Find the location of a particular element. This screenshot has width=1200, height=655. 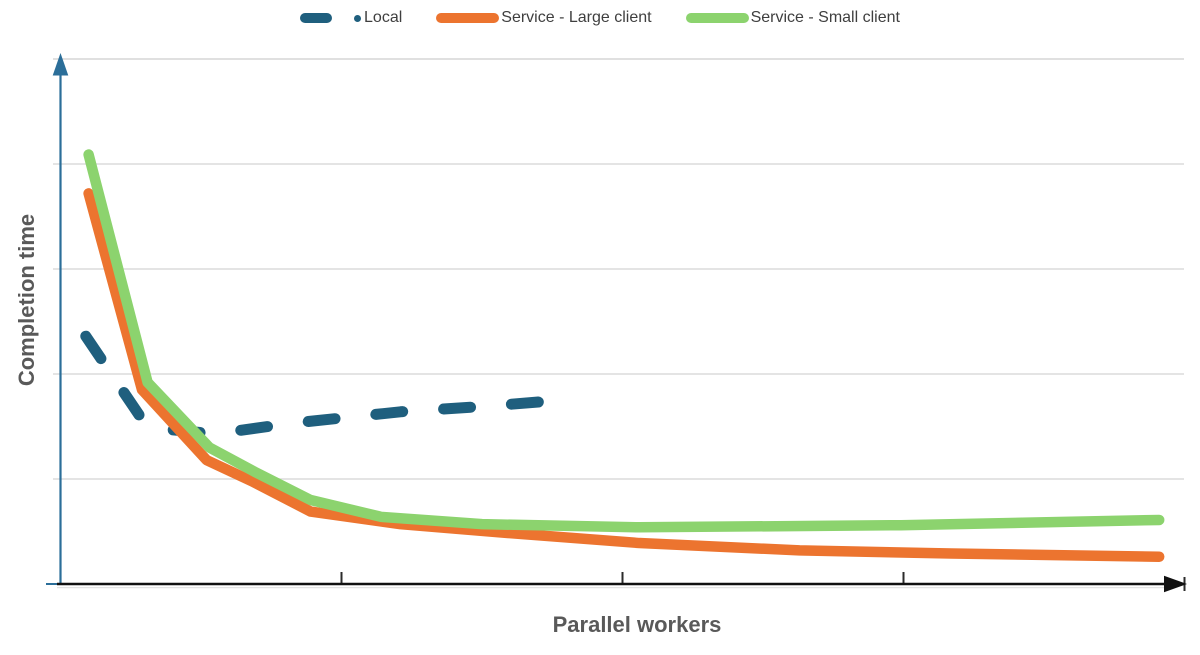

legend-label-service-large: Service - Large client is located at coordinates (576, 17).